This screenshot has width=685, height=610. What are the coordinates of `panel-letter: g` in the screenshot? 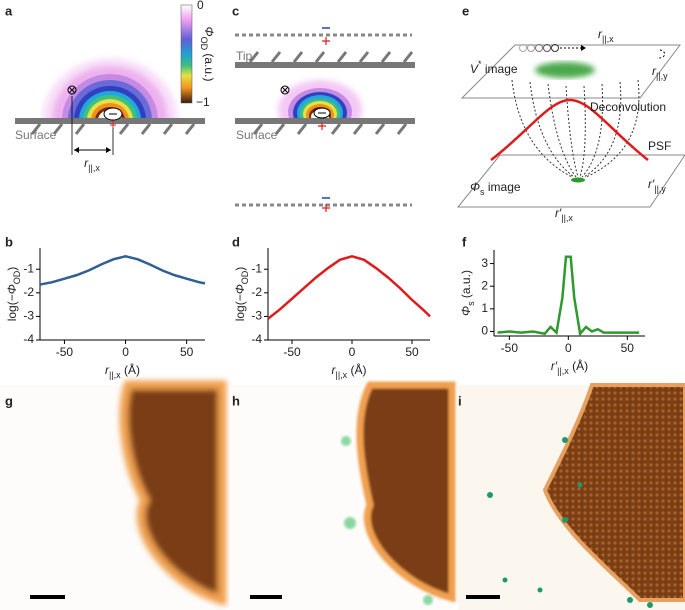 It's located at (9, 400).